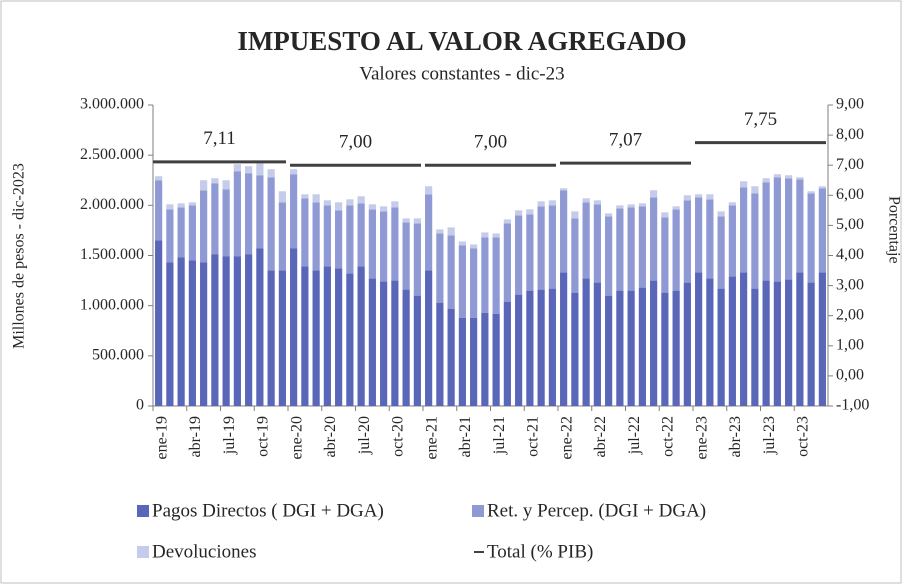 Image resolution: width=903 pixels, height=584 pixels. I want to click on y-tick-label: 1.000.000, so click(112, 304).